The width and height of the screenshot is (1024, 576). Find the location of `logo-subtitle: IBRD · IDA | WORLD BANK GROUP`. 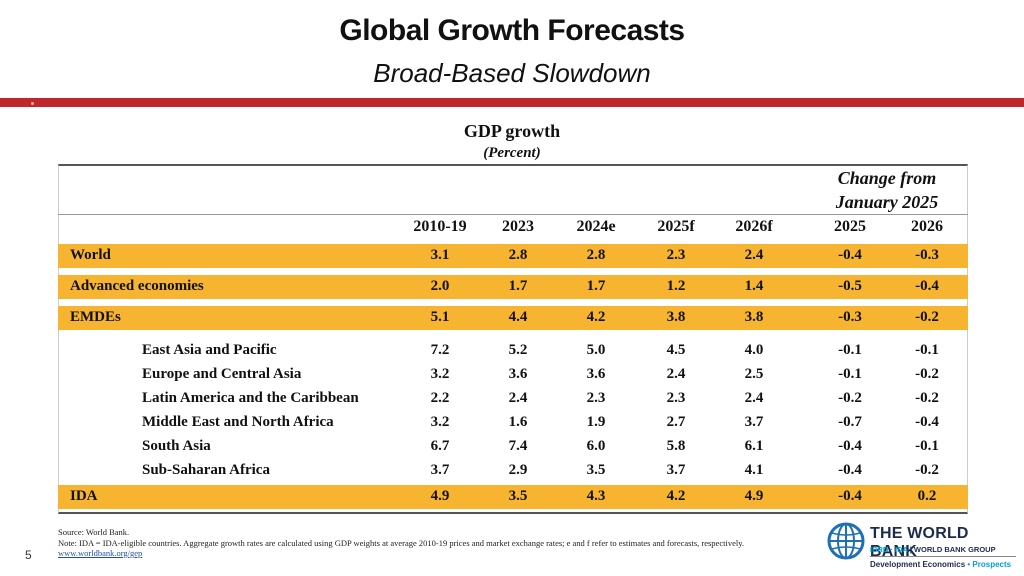

logo-subtitle: IBRD · IDA | WORLD BANK GROUP is located at coordinates (933, 549).